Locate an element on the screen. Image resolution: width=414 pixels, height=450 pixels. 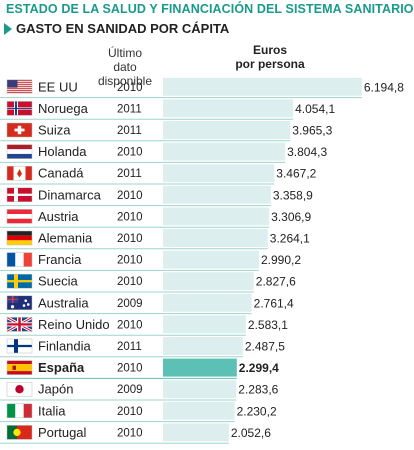
finland-flag-icon is located at coordinates (19, 346).